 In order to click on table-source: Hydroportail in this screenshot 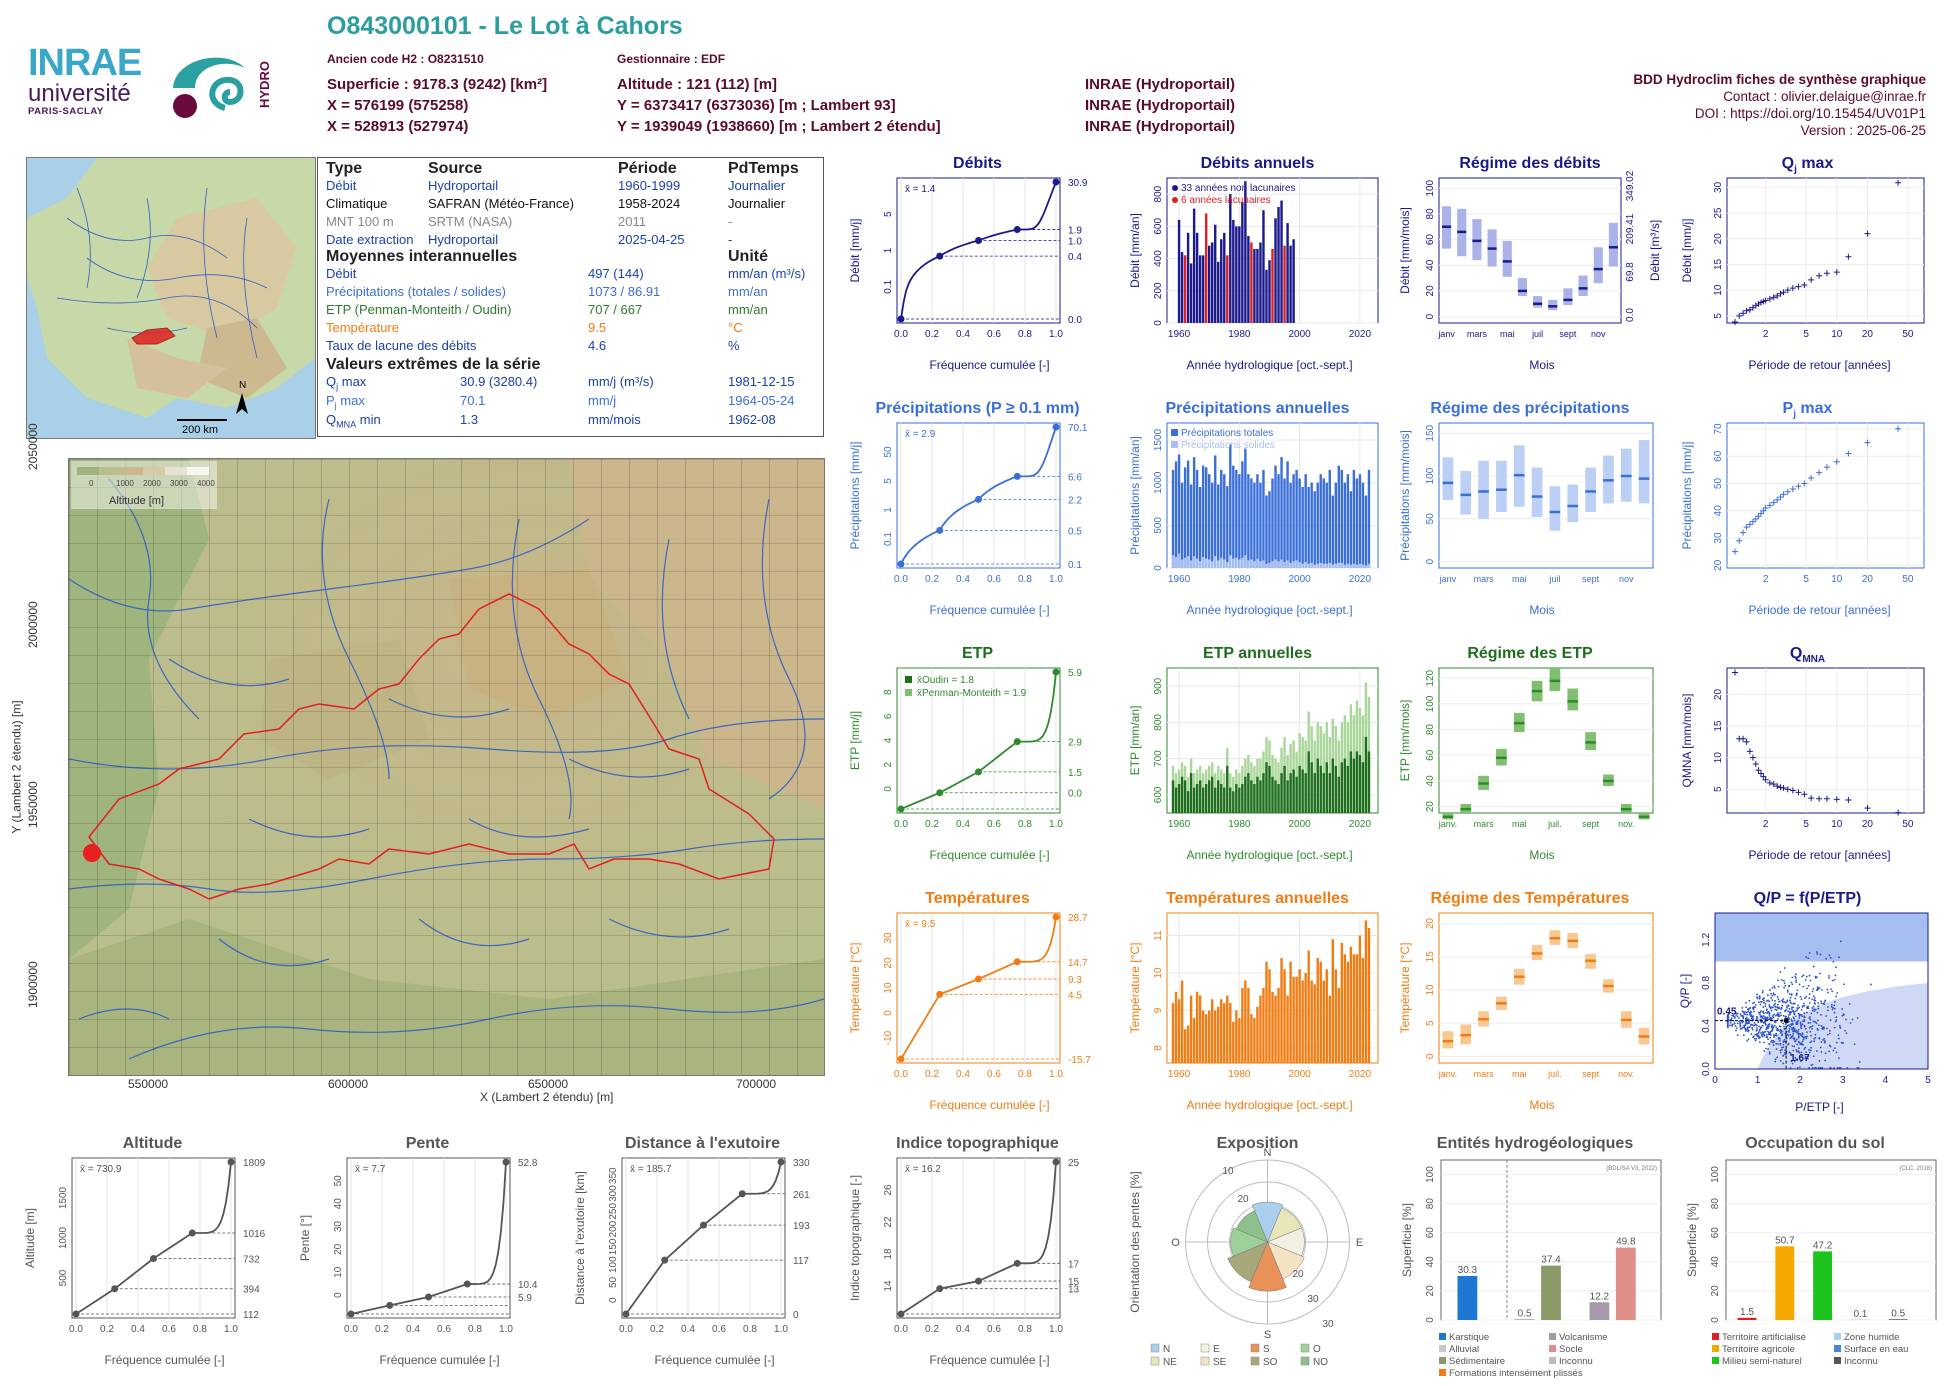, I will do `click(463, 185)`.